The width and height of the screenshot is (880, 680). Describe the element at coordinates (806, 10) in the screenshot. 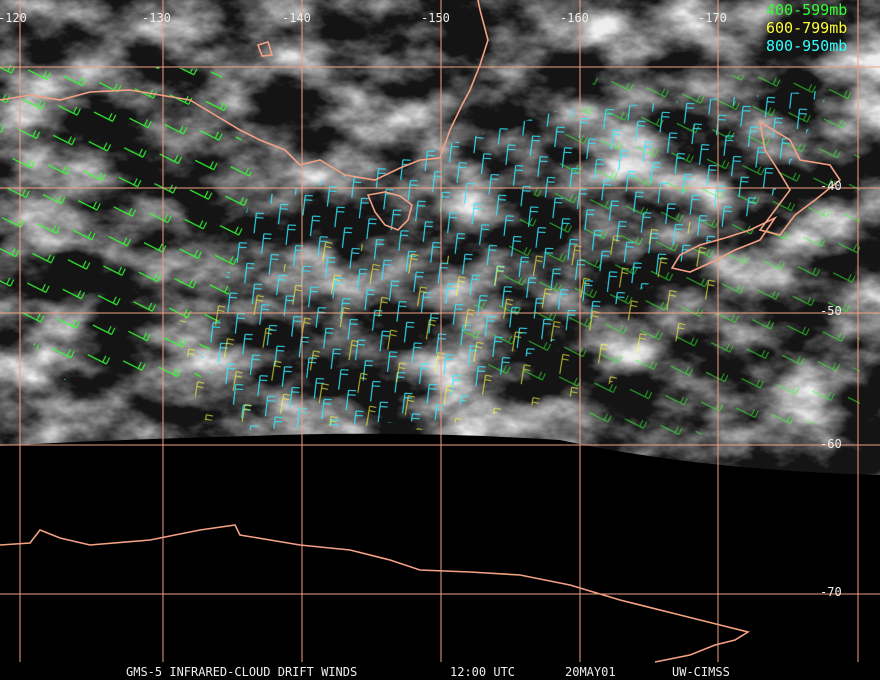

I see `legend-entry: 400-599mb` at that location.